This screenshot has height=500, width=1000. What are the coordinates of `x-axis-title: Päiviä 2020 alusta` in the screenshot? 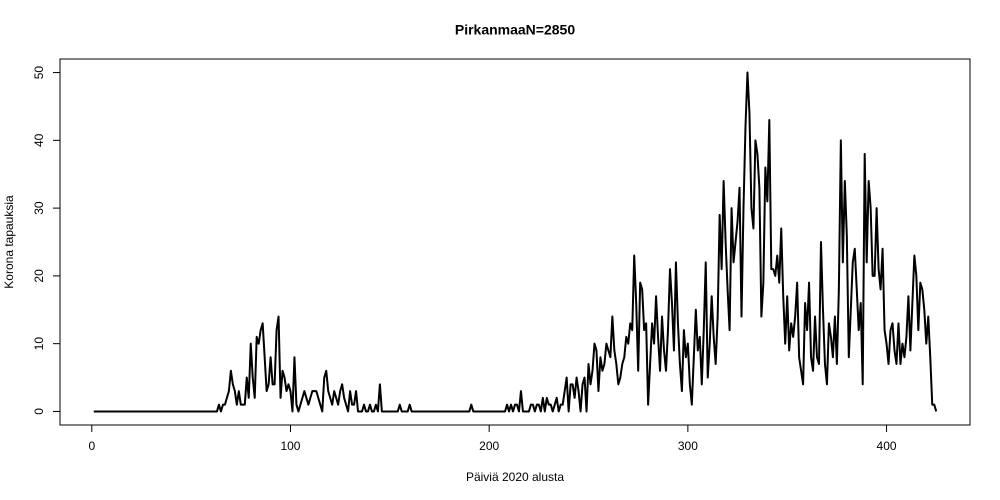 It's located at (515, 477).